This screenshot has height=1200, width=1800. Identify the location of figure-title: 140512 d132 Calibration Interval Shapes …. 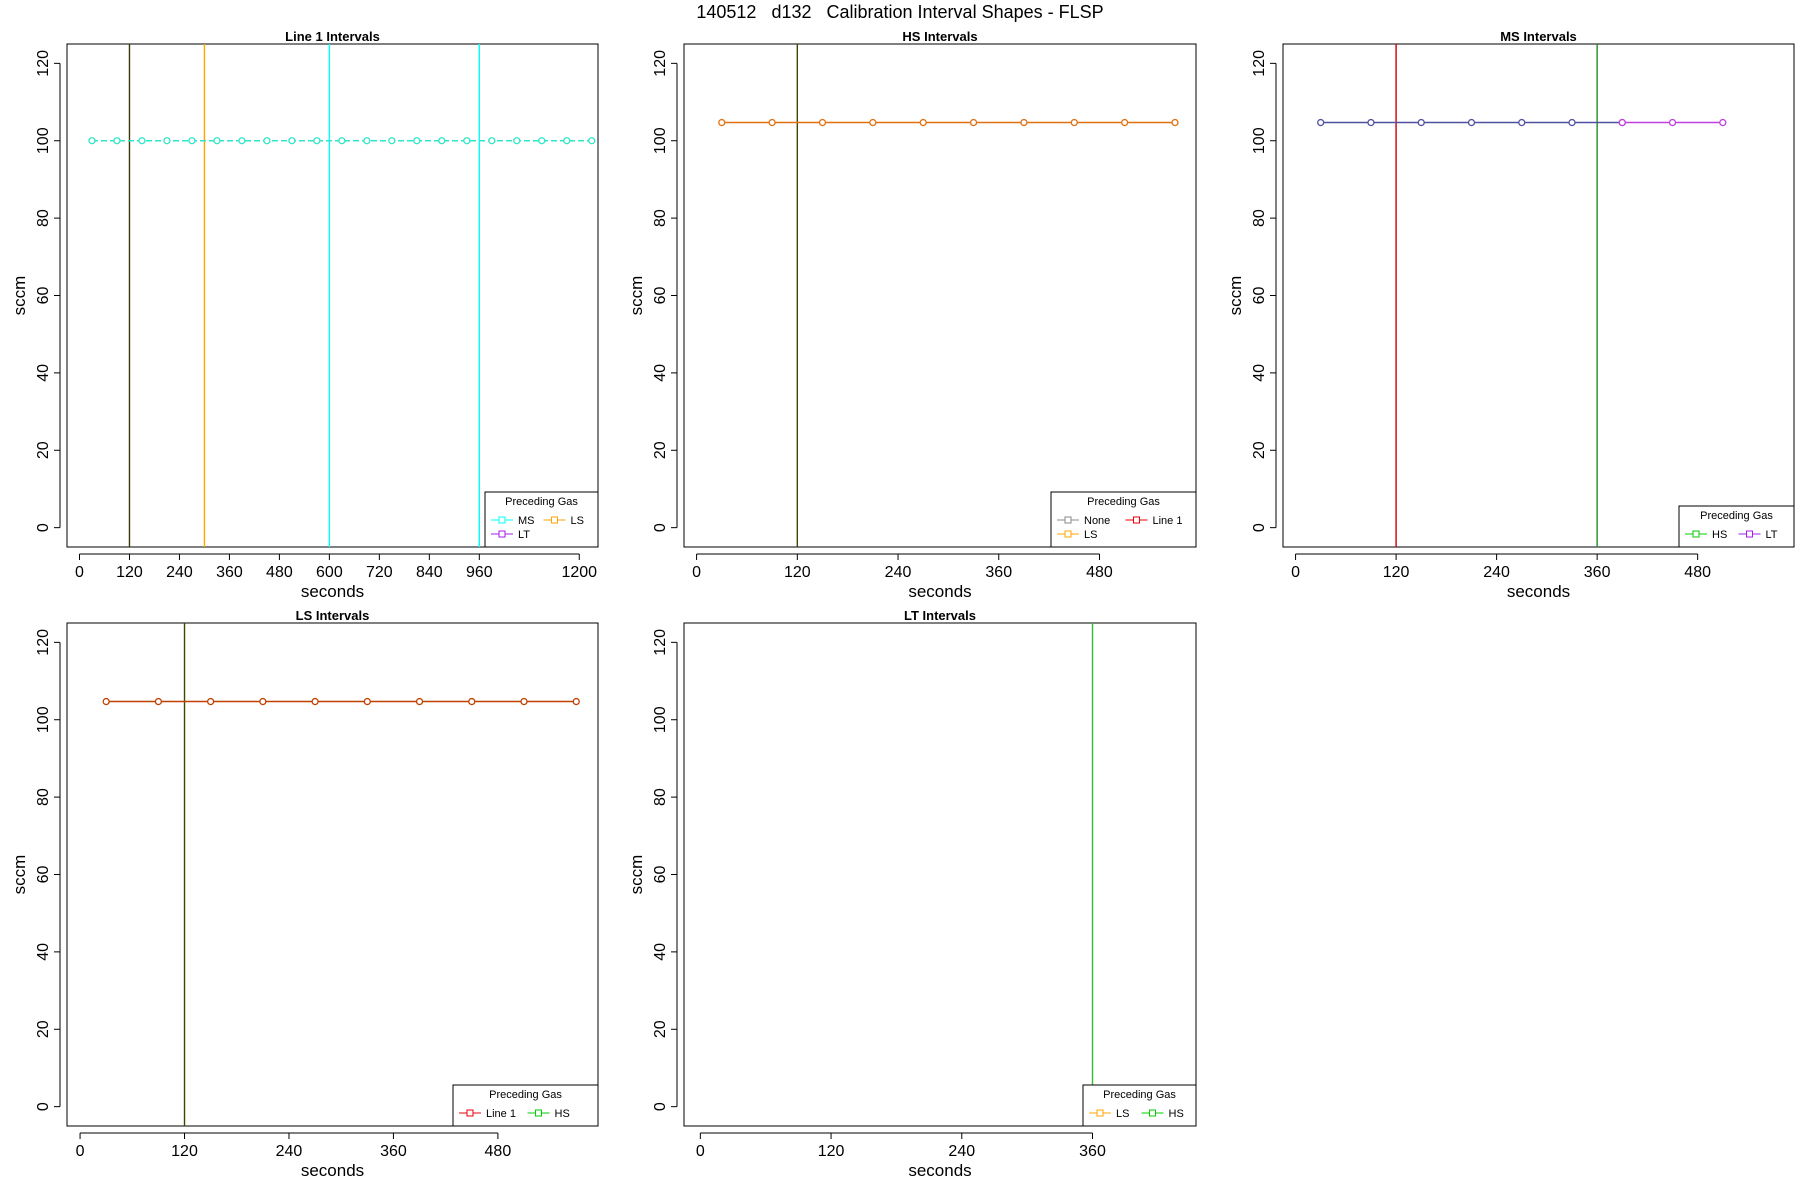
(900, 12).